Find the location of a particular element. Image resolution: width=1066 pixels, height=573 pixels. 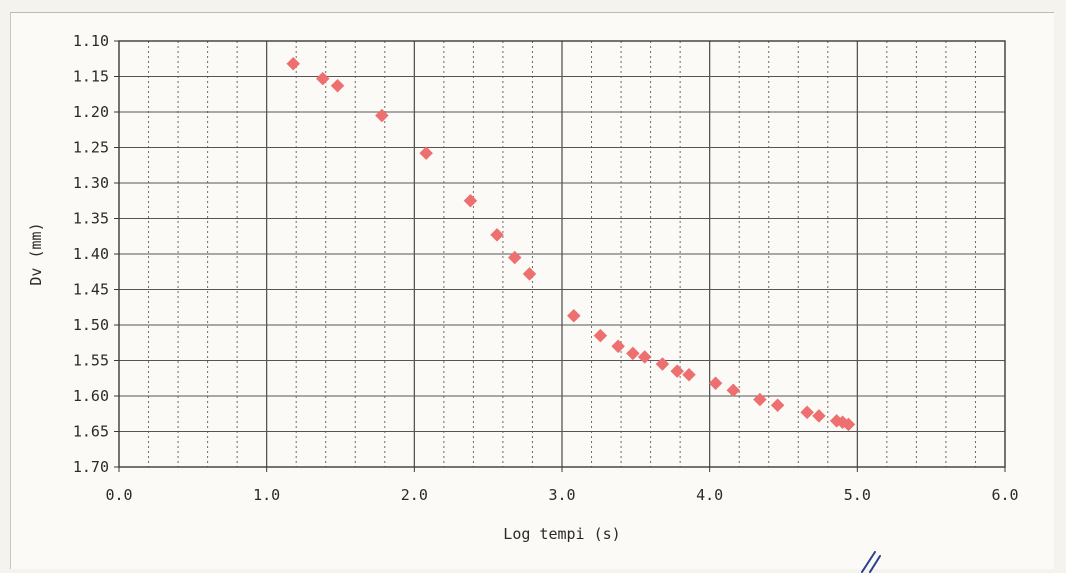

x-tick-label: 1.0 is located at coordinates (266, 495).